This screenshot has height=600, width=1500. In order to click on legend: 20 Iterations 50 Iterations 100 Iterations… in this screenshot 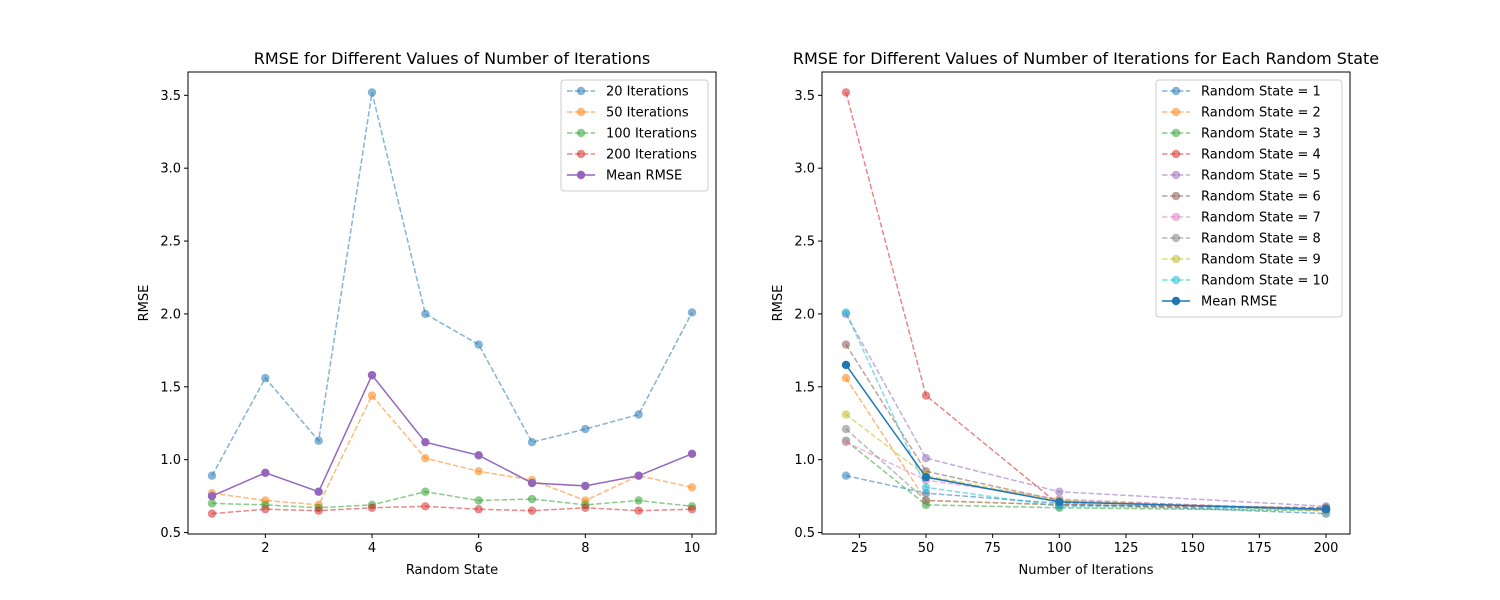, I will do `click(634, 135)`.